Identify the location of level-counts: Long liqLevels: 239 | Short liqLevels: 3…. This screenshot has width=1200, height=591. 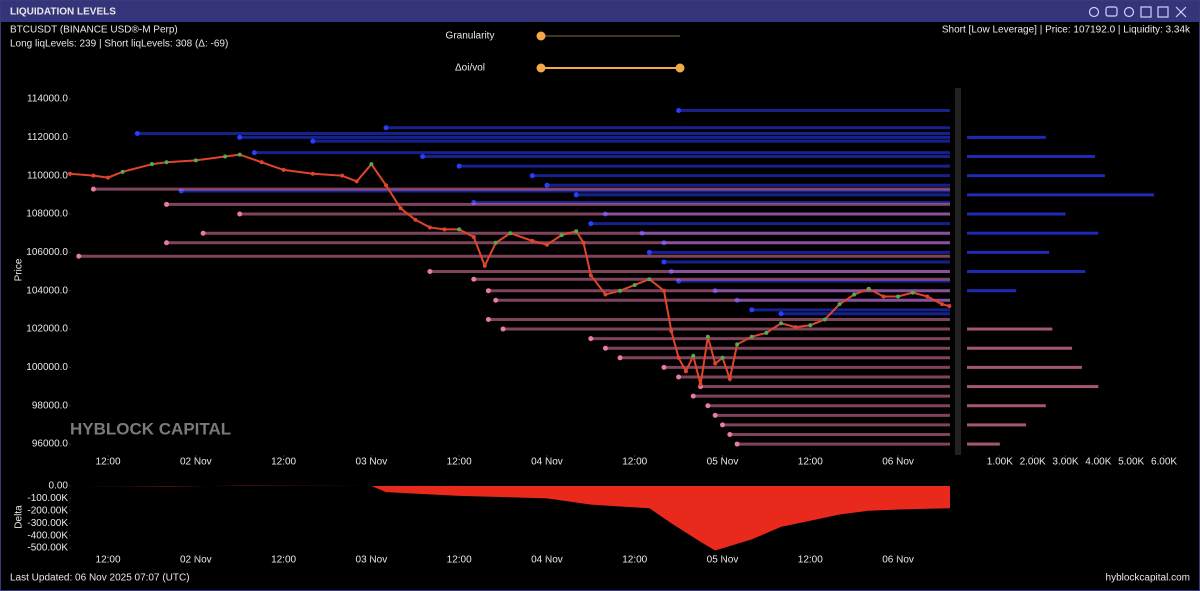
(119, 44).